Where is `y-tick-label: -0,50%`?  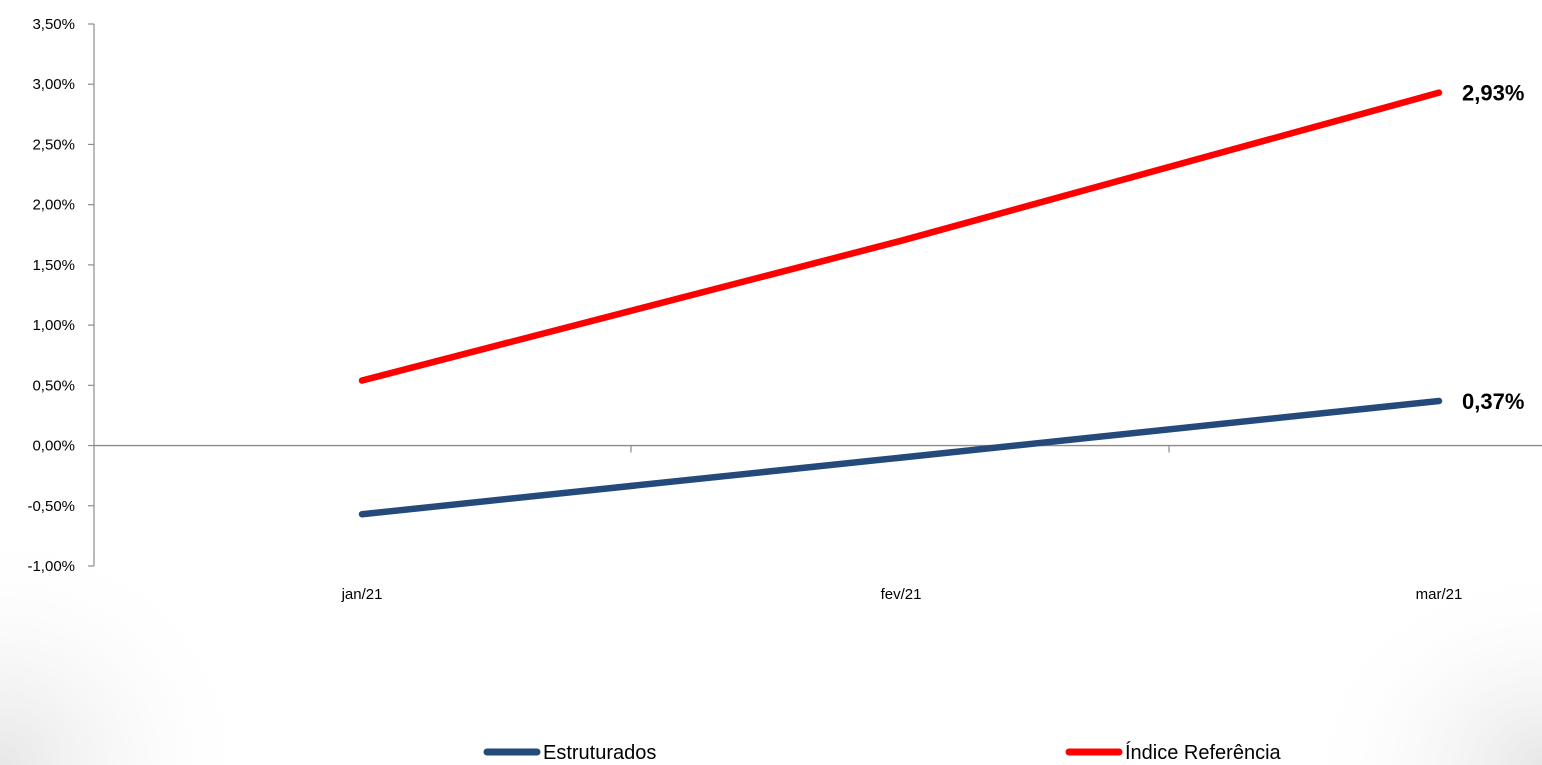
y-tick-label: -0,50% is located at coordinates (51, 506).